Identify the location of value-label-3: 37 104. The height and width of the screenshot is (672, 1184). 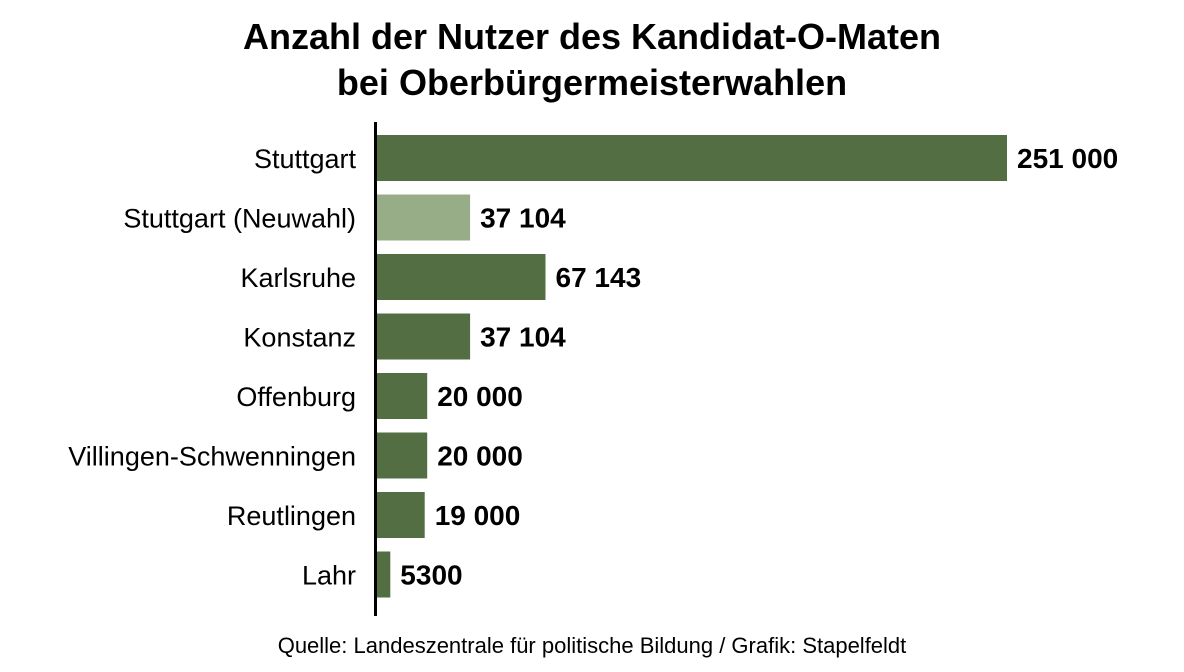
(523, 337).